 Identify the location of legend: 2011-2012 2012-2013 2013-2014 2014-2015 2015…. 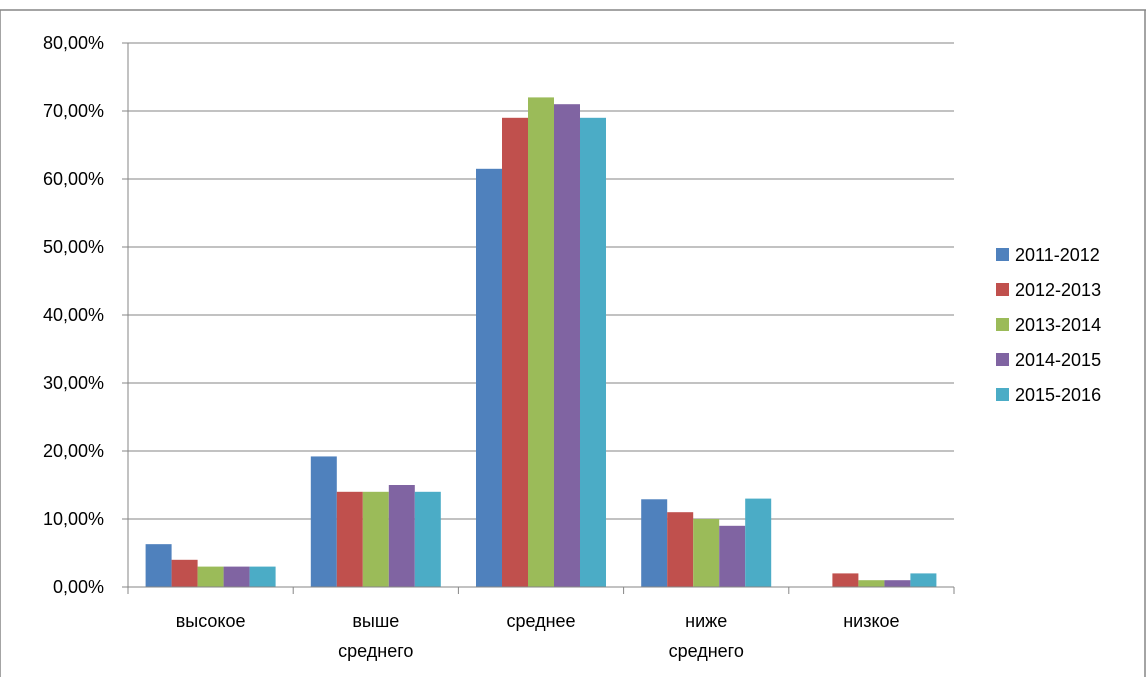
(1048, 325).